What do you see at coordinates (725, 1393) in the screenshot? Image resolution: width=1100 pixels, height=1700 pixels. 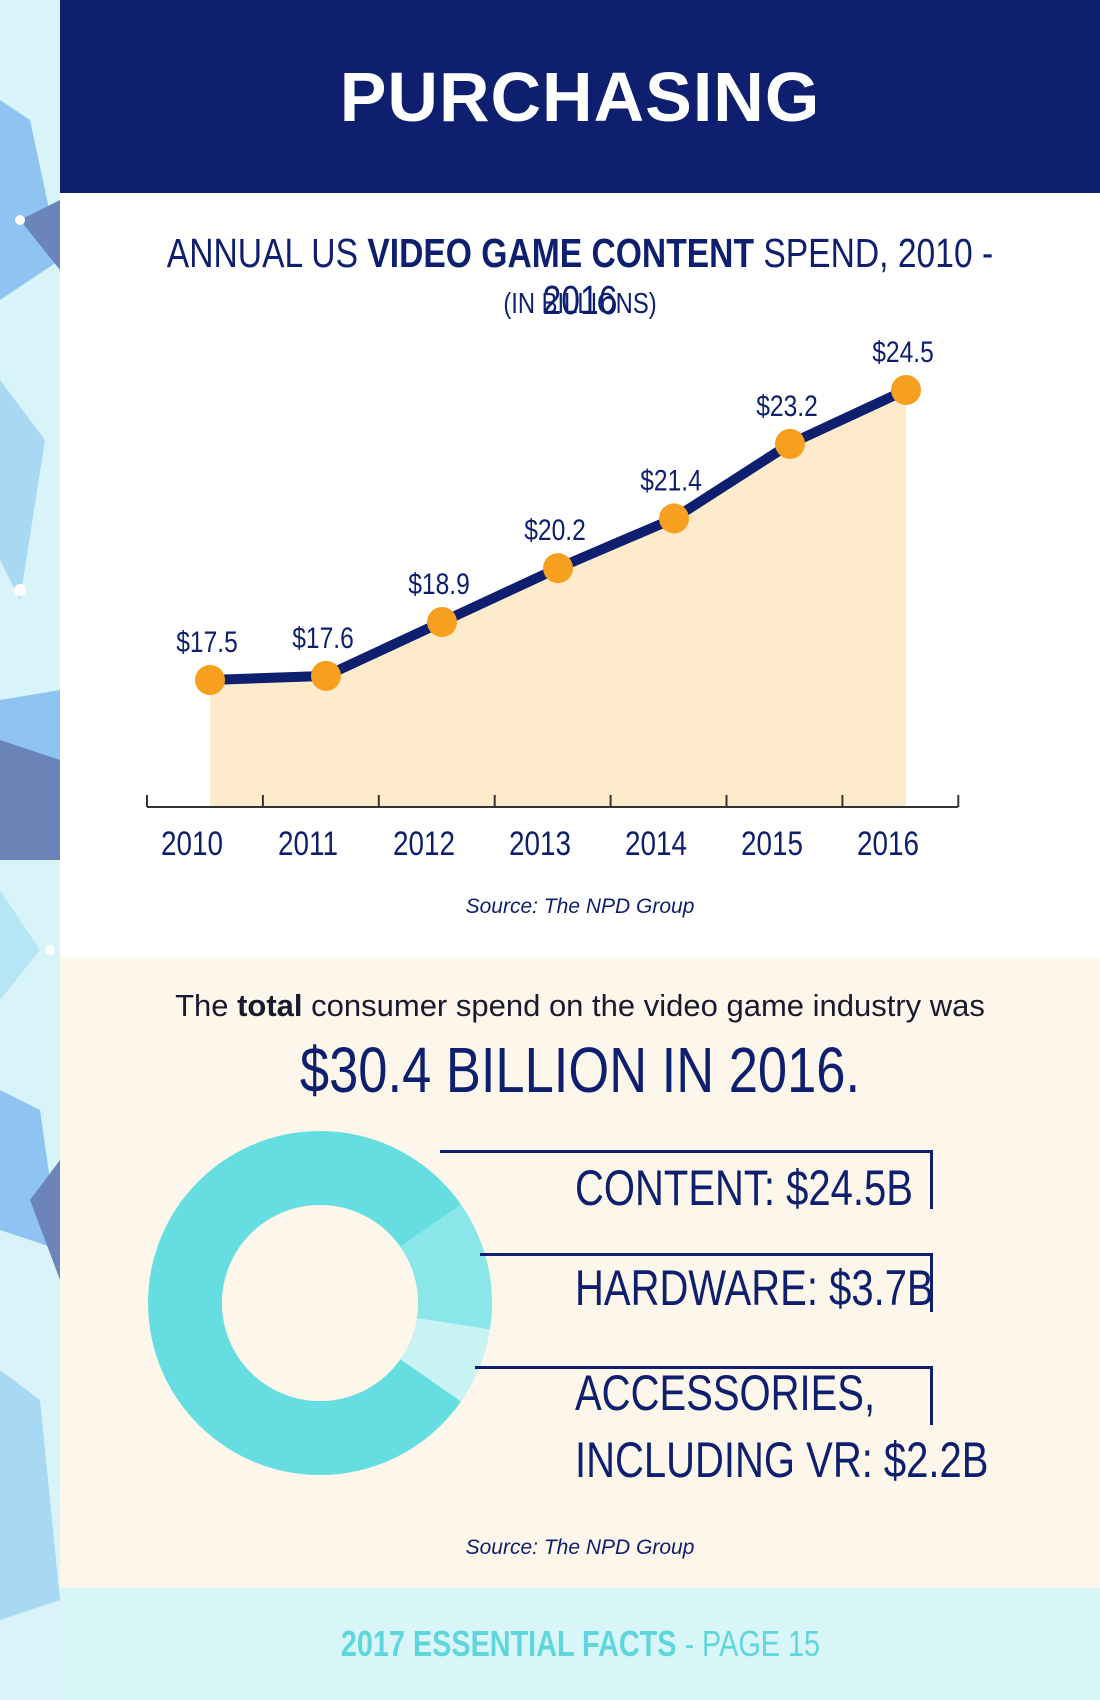 I see `accessories-label-line1: ACCESSORIES,` at bounding box center [725, 1393].